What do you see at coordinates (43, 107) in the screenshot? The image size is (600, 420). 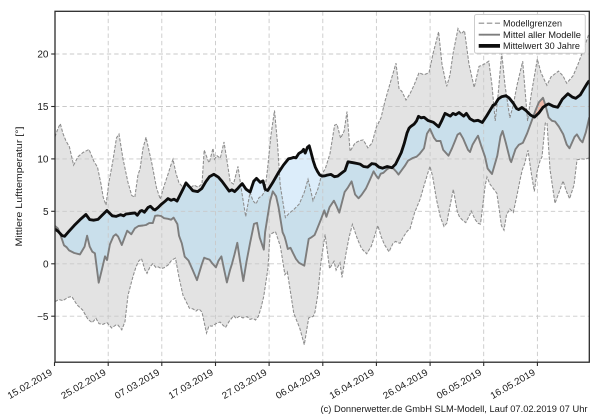 I see `svg-text: 15` at bounding box center [43, 107].